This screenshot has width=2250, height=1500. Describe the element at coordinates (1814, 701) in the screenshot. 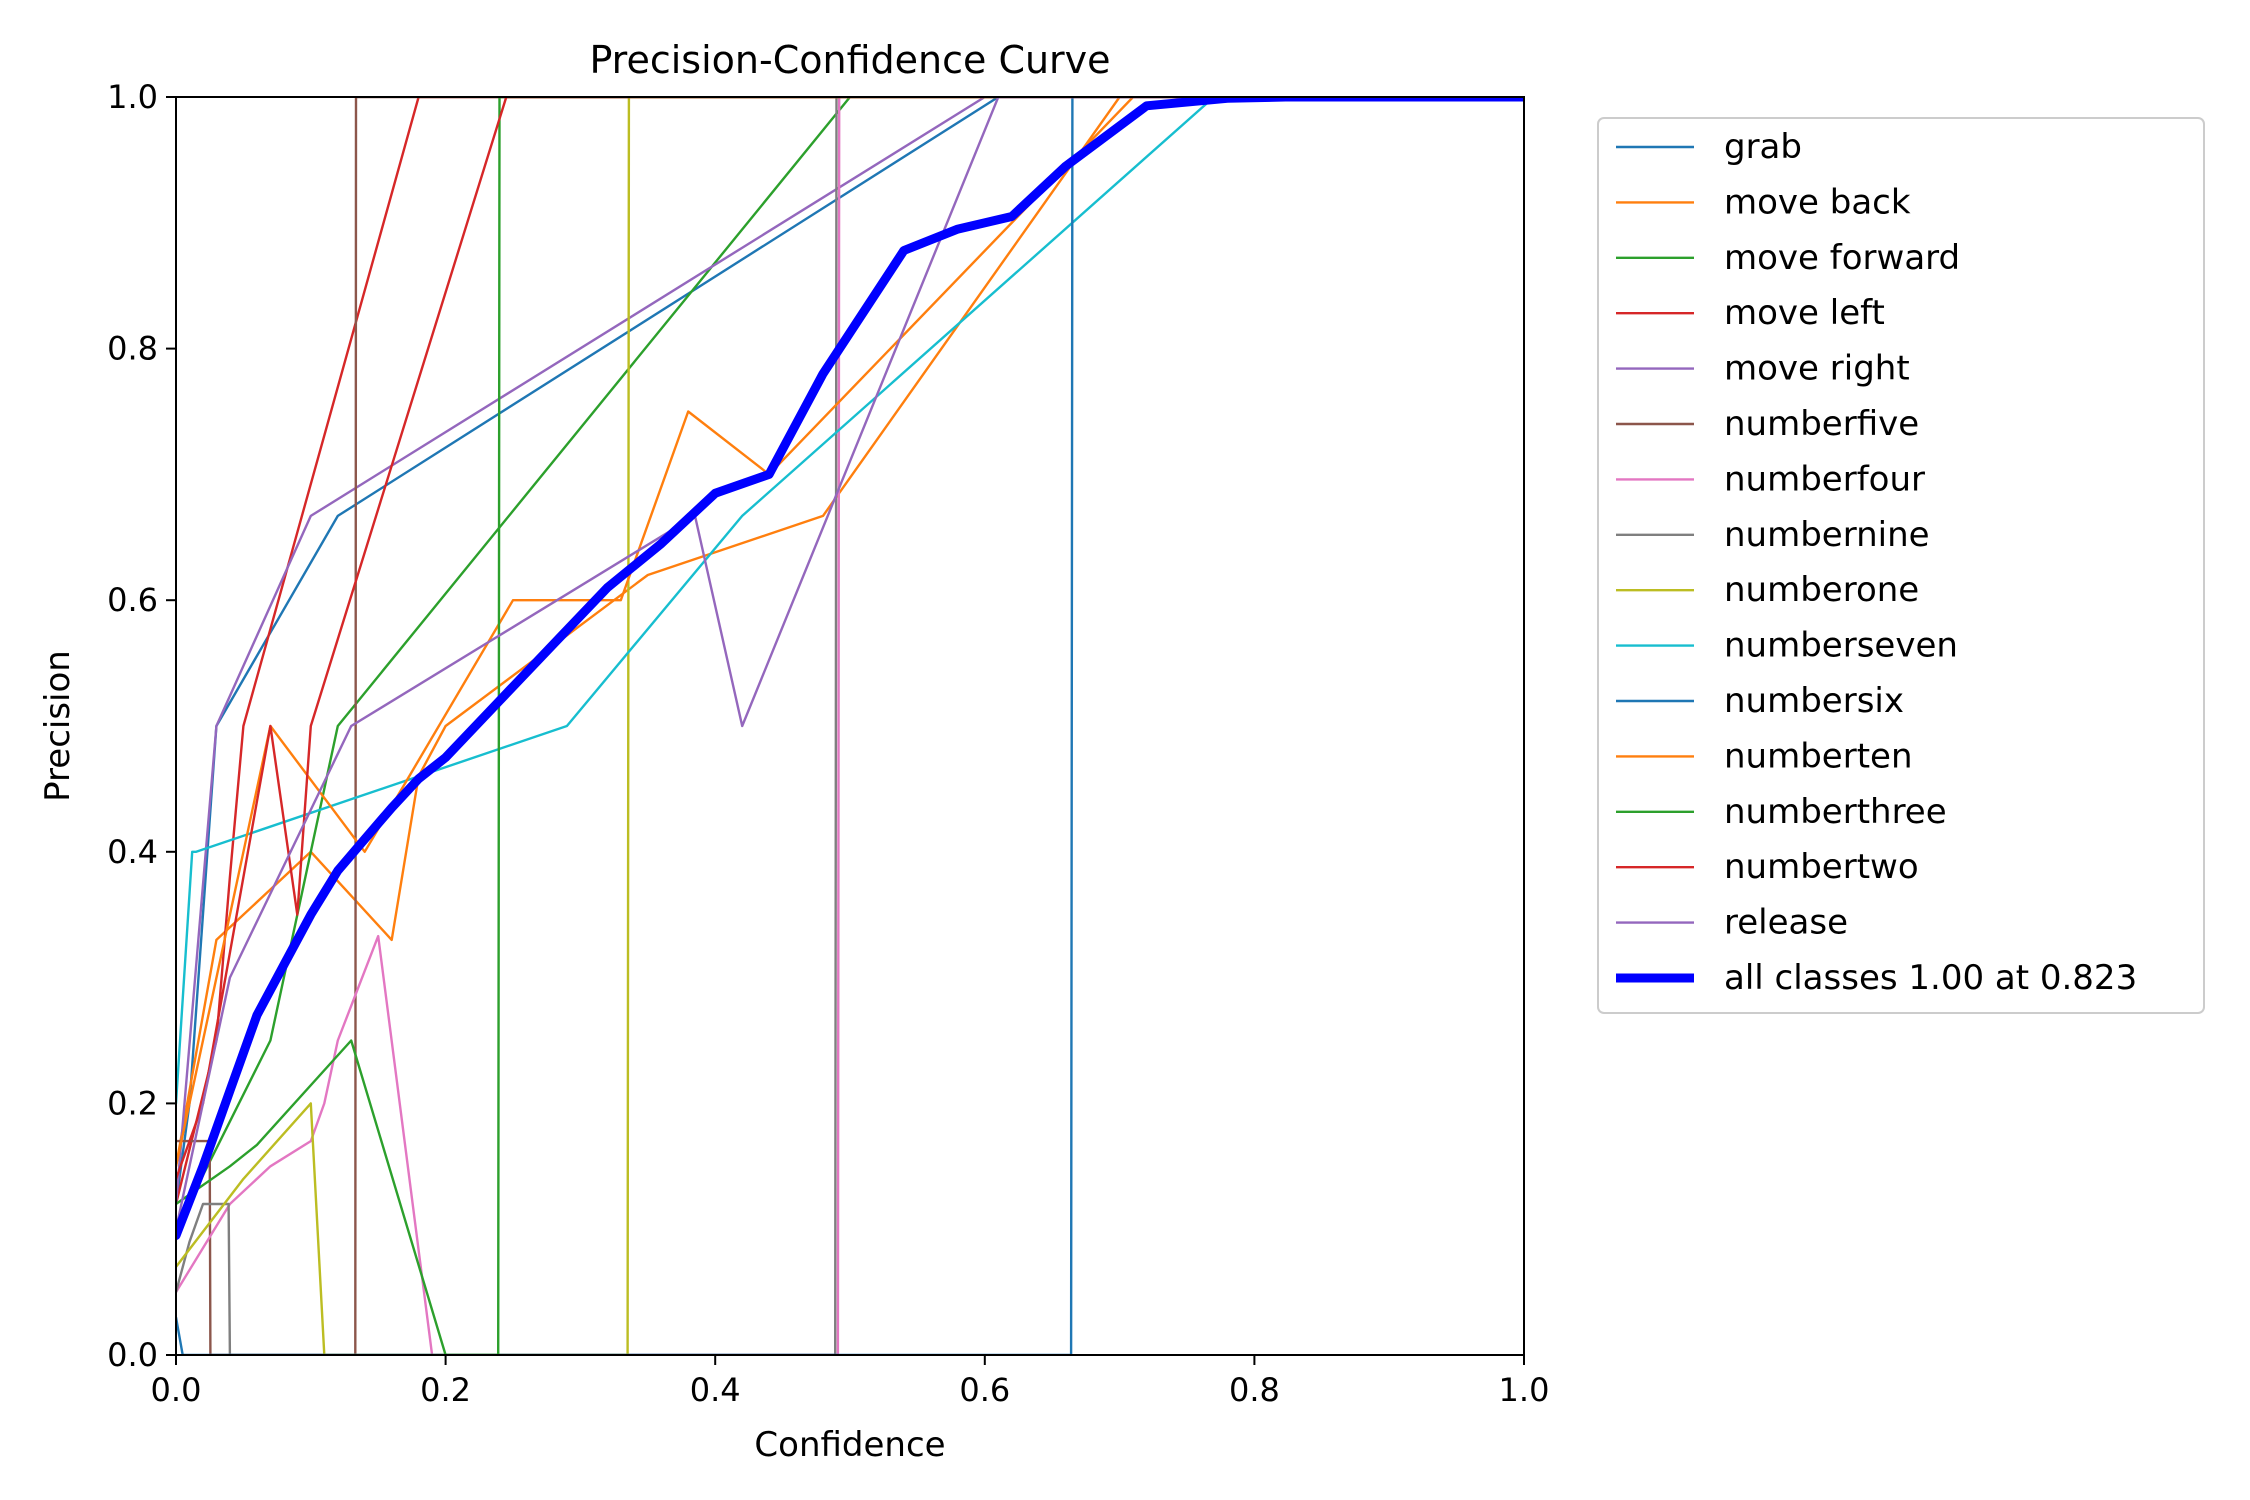

I see `legend-label: numbersix` at that location.